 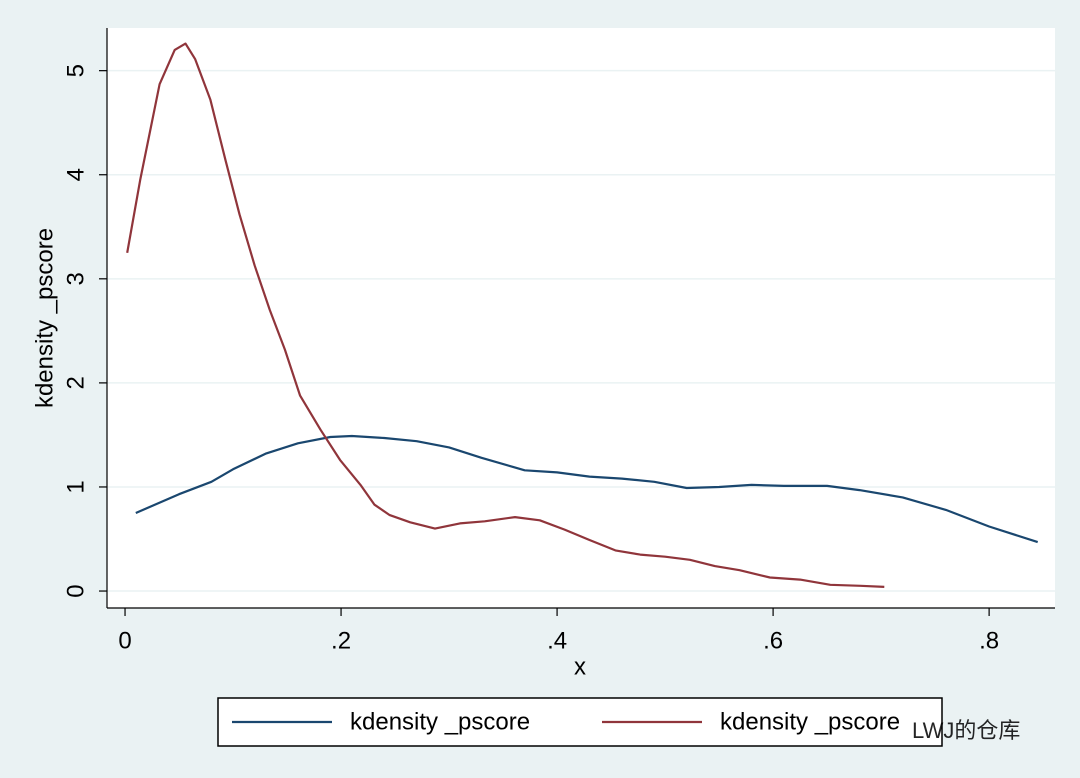 I want to click on y-axis-title: kdensity _pscore, so click(x=44, y=318).